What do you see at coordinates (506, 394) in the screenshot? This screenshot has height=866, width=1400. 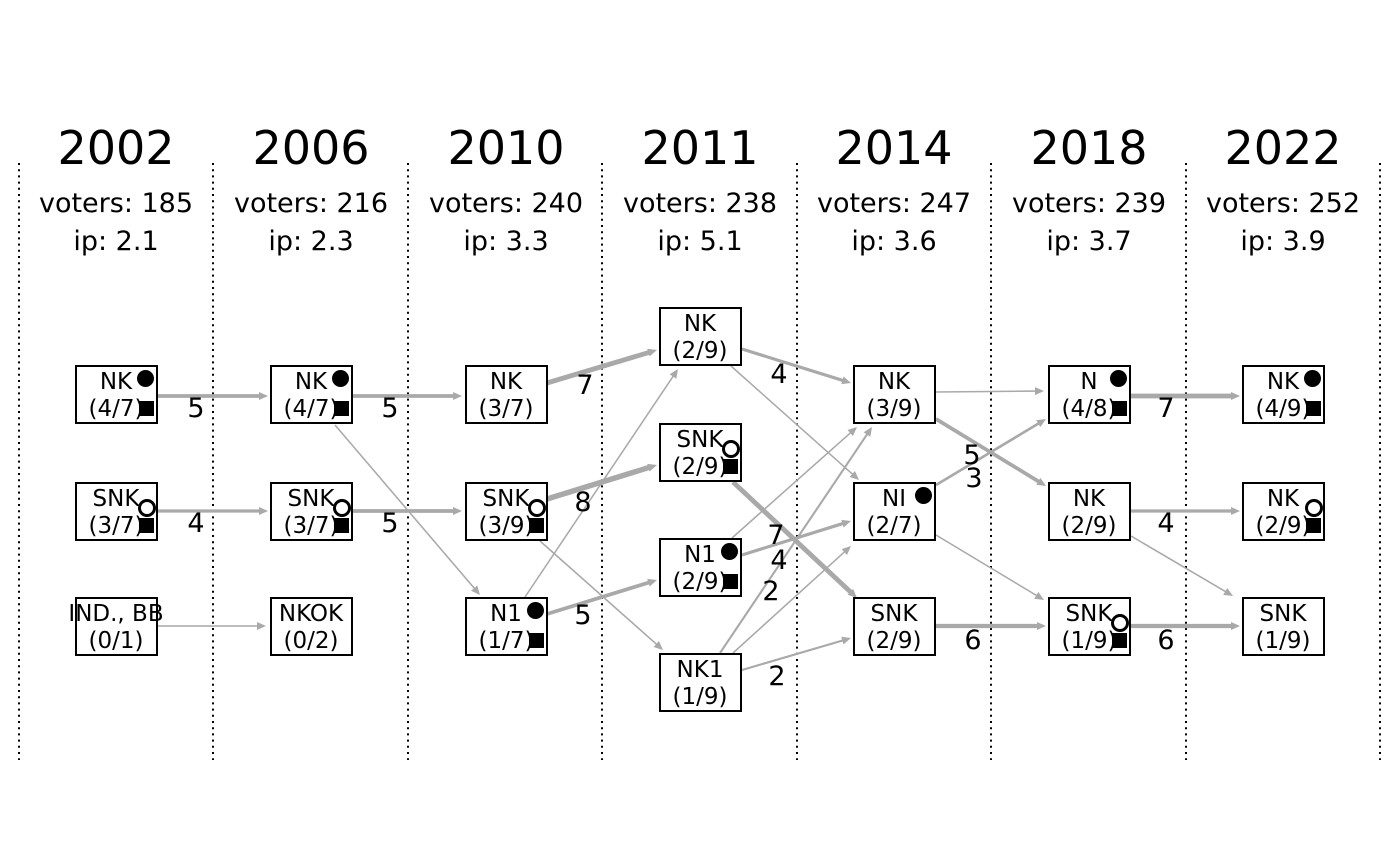 I see `node-2010-NK: NK (3/7)` at bounding box center [506, 394].